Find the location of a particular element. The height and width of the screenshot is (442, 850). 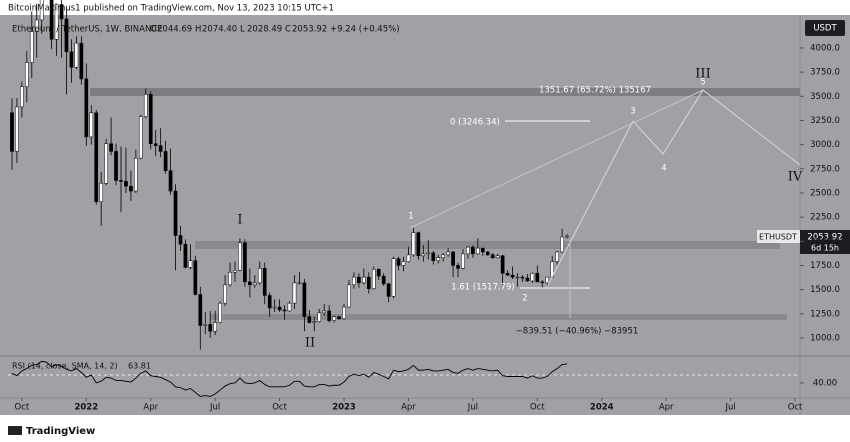

y-tick-label: 3750.0 is located at coordinates (825, 73).